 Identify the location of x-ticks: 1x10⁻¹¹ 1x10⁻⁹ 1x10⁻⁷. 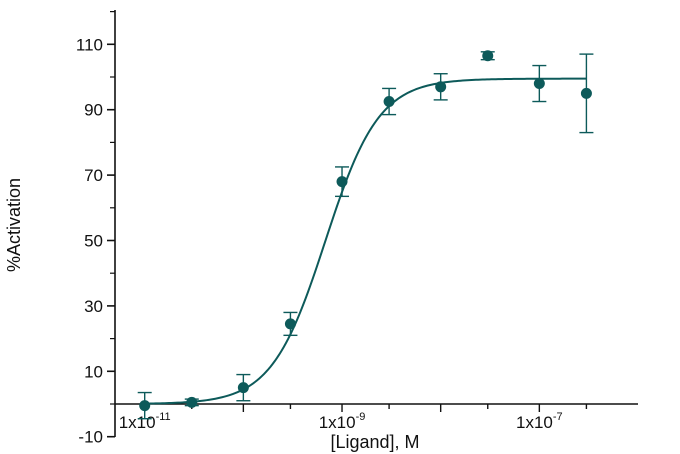
(353, 418).